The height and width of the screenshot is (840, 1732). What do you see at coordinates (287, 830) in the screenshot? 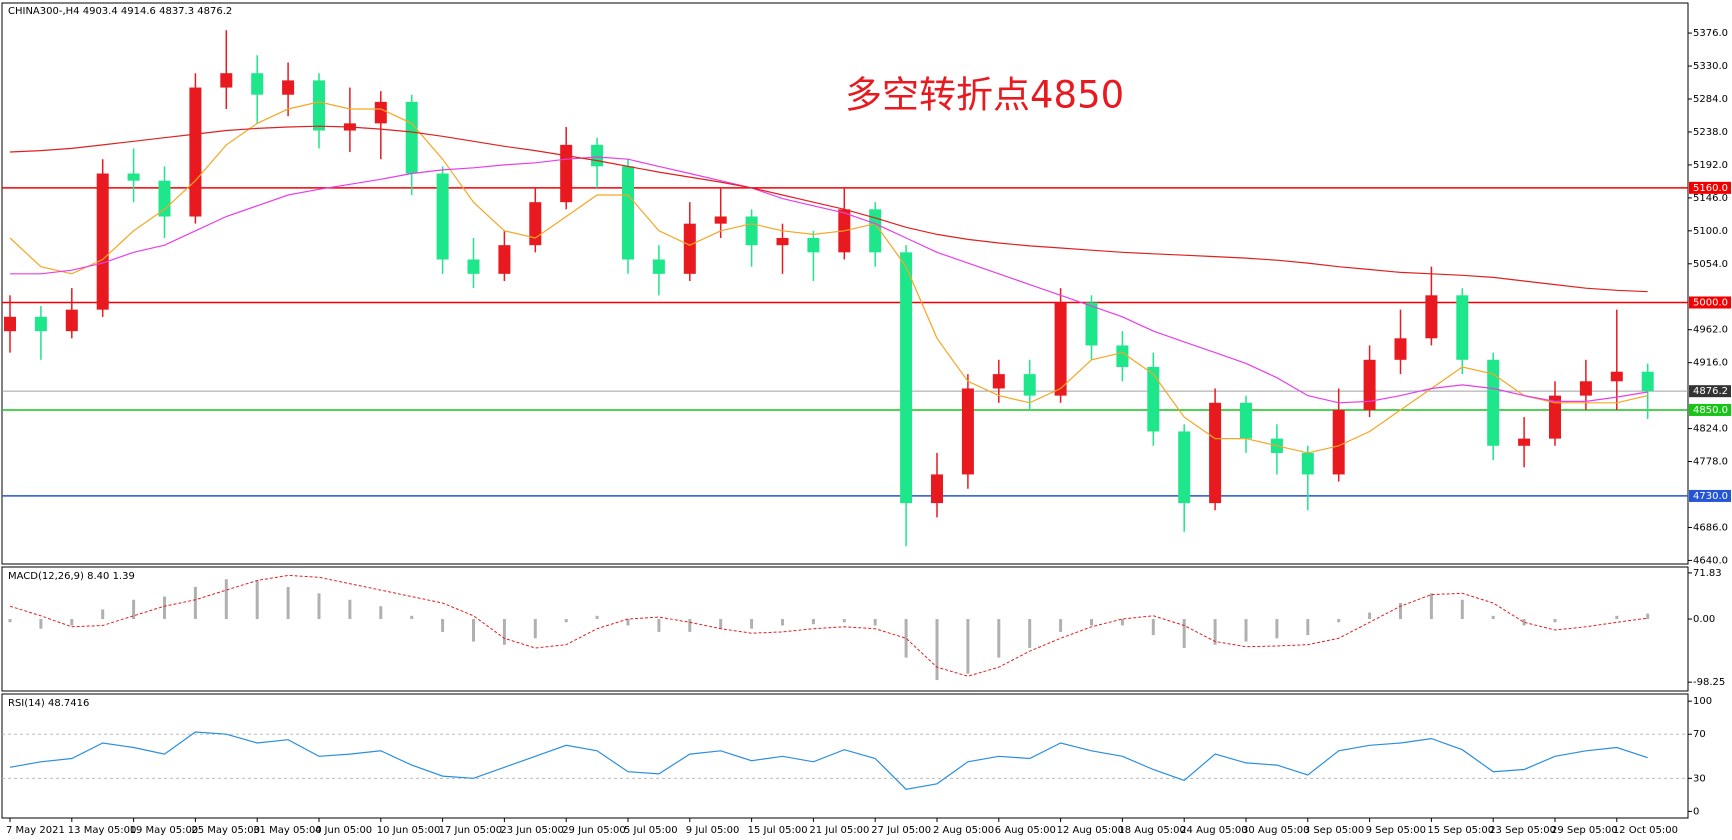
I see `x-tick-label: 31 May 05:00` at bounding box center [287, 830].